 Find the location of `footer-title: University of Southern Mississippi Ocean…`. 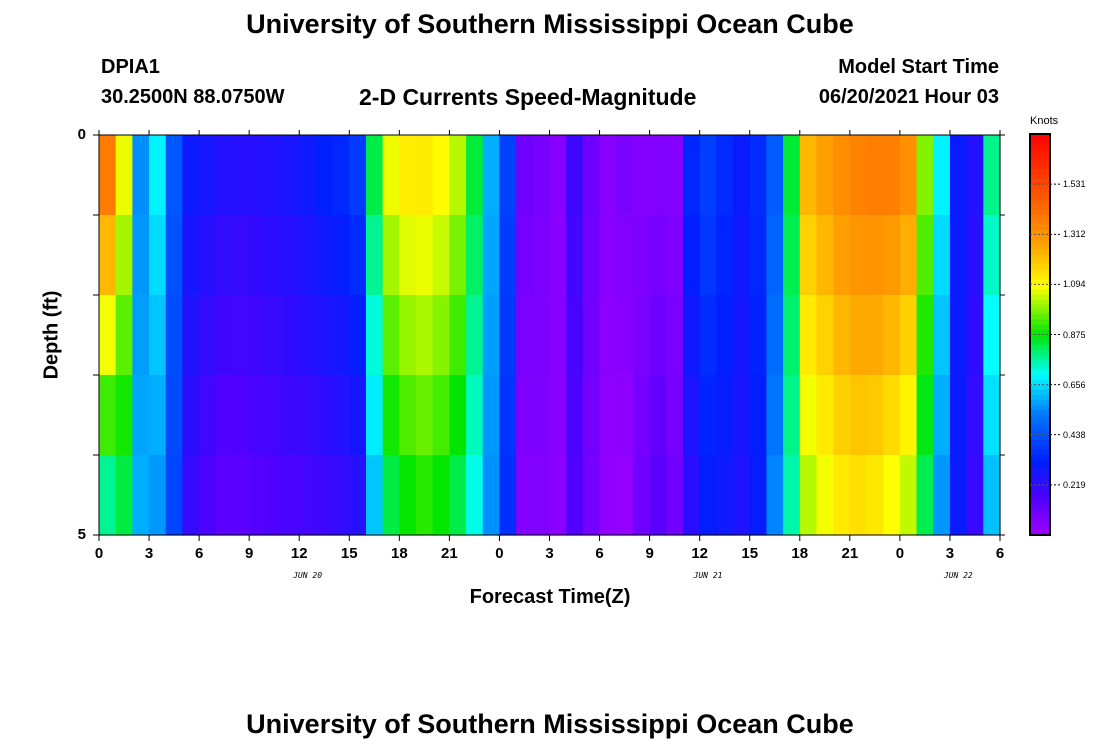

footer-title: University of Southern Mississippi Ocean… is located at coordinates (550, 724).